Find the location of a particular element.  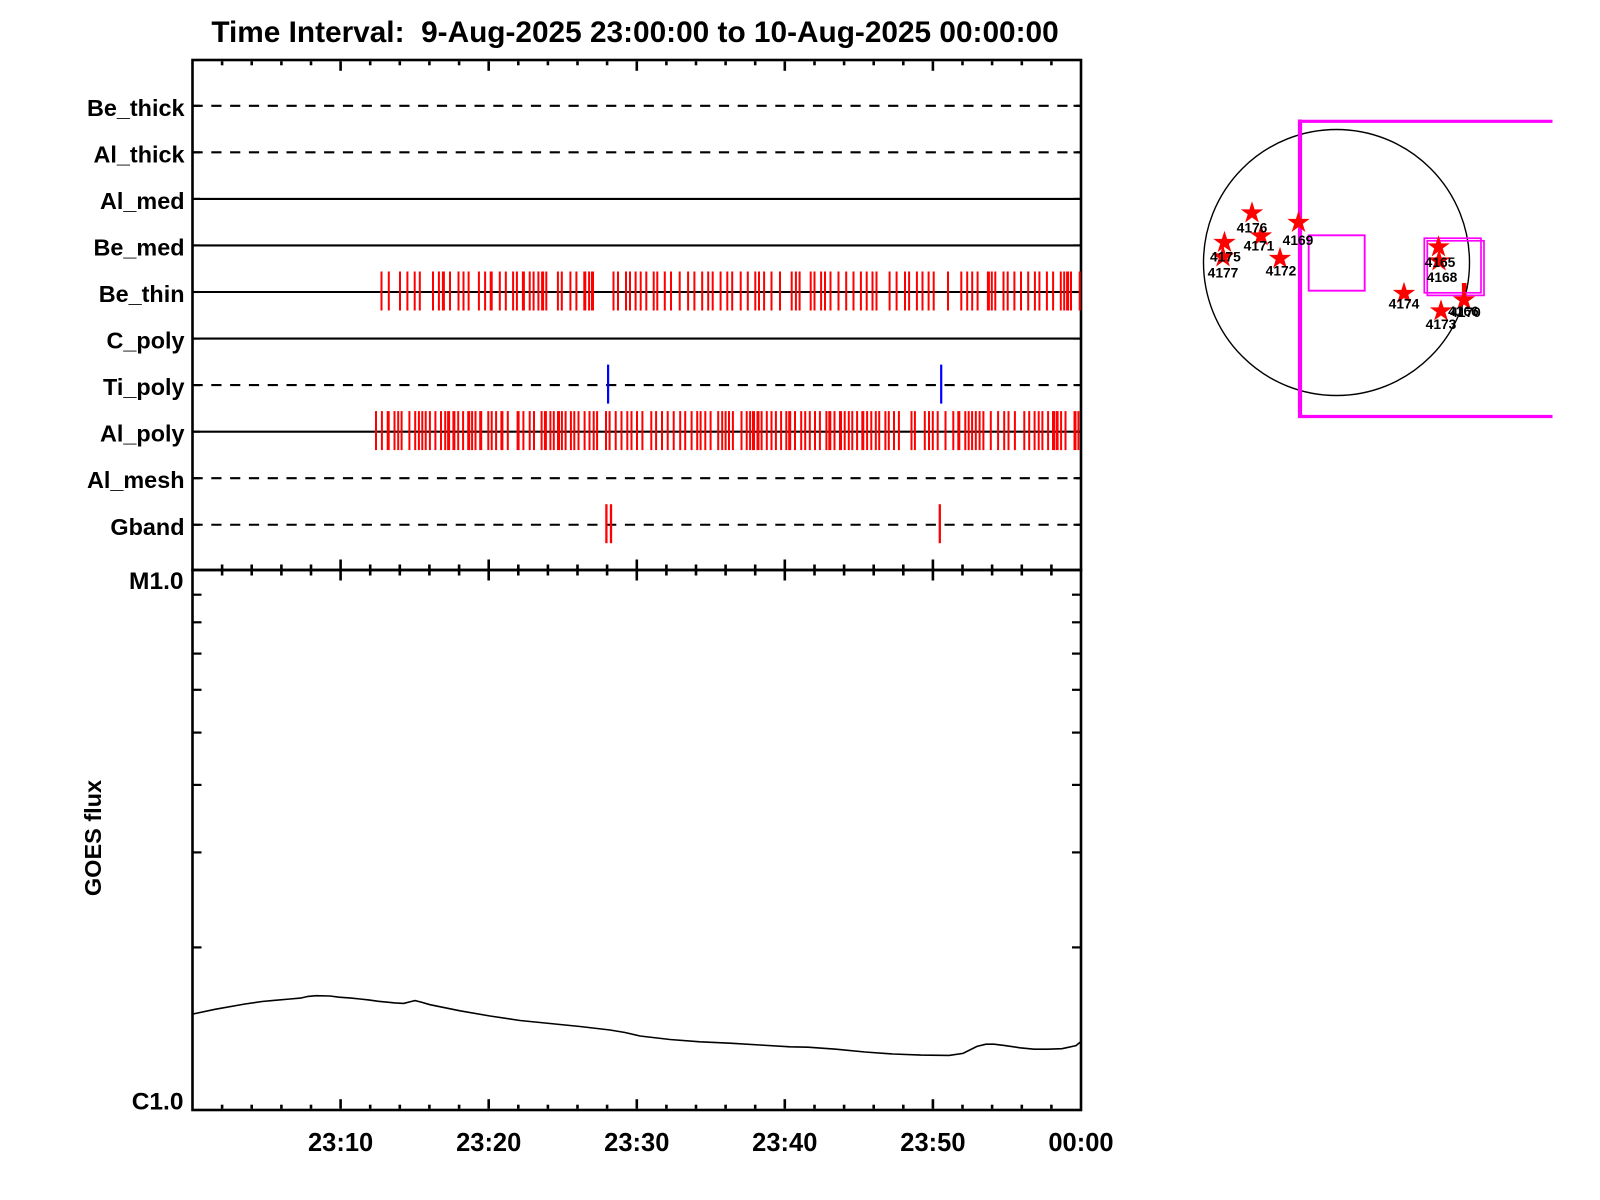

svg-text: M1.0 is located at coordinates (156, 581).